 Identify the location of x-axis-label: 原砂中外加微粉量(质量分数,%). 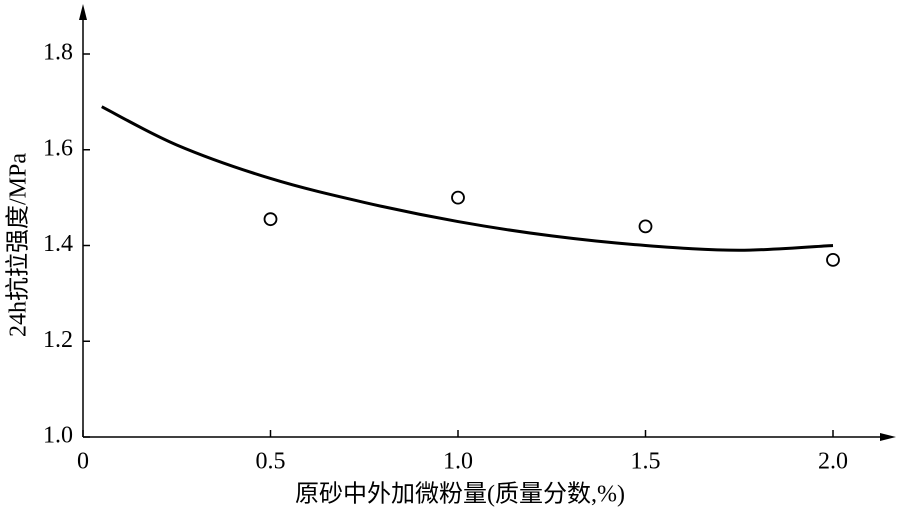
(460, 494).